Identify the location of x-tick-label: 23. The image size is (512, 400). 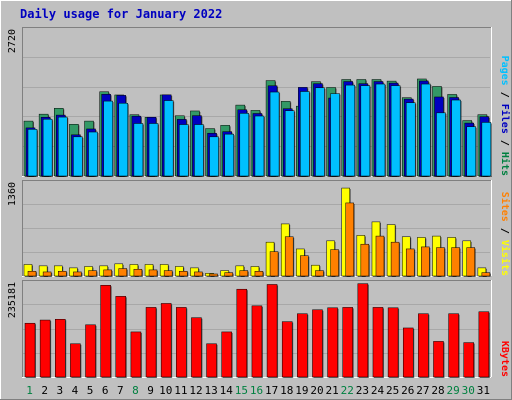
(362, 390).